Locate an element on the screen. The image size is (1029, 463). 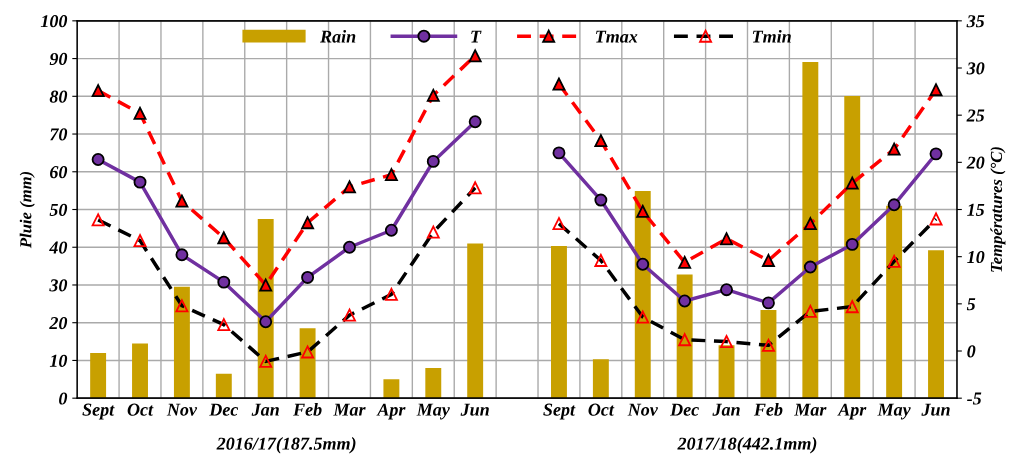
text: 2017/18(442.1mm) is located at coordinates (747, 445).